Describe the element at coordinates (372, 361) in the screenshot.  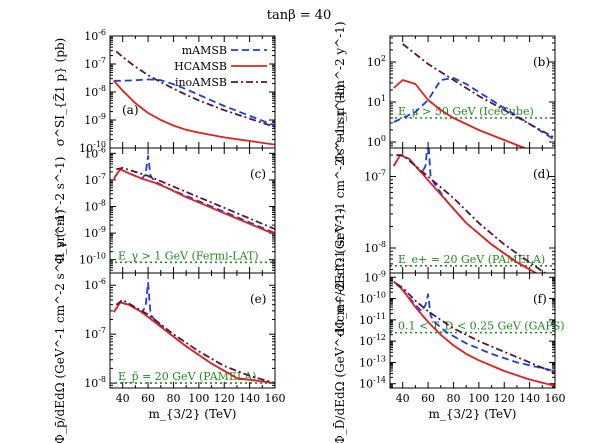
I see `y-tick-label: 10⁻¹³` at that location.